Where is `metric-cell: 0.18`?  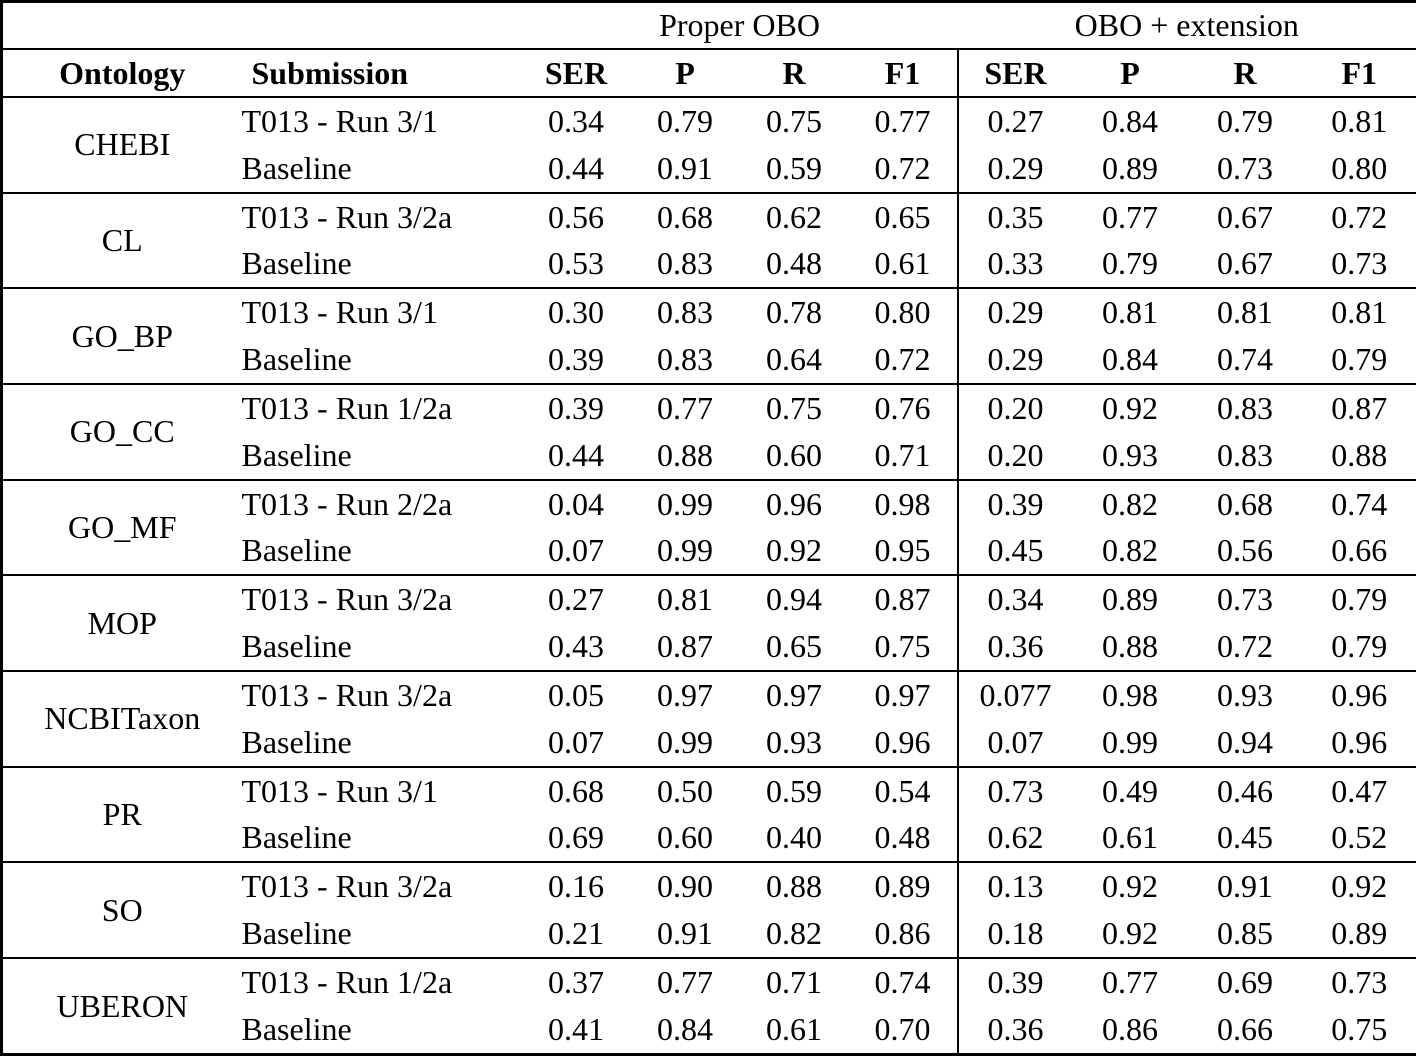
metric-cell: 0.18 is located at coordinates (1014, 934).